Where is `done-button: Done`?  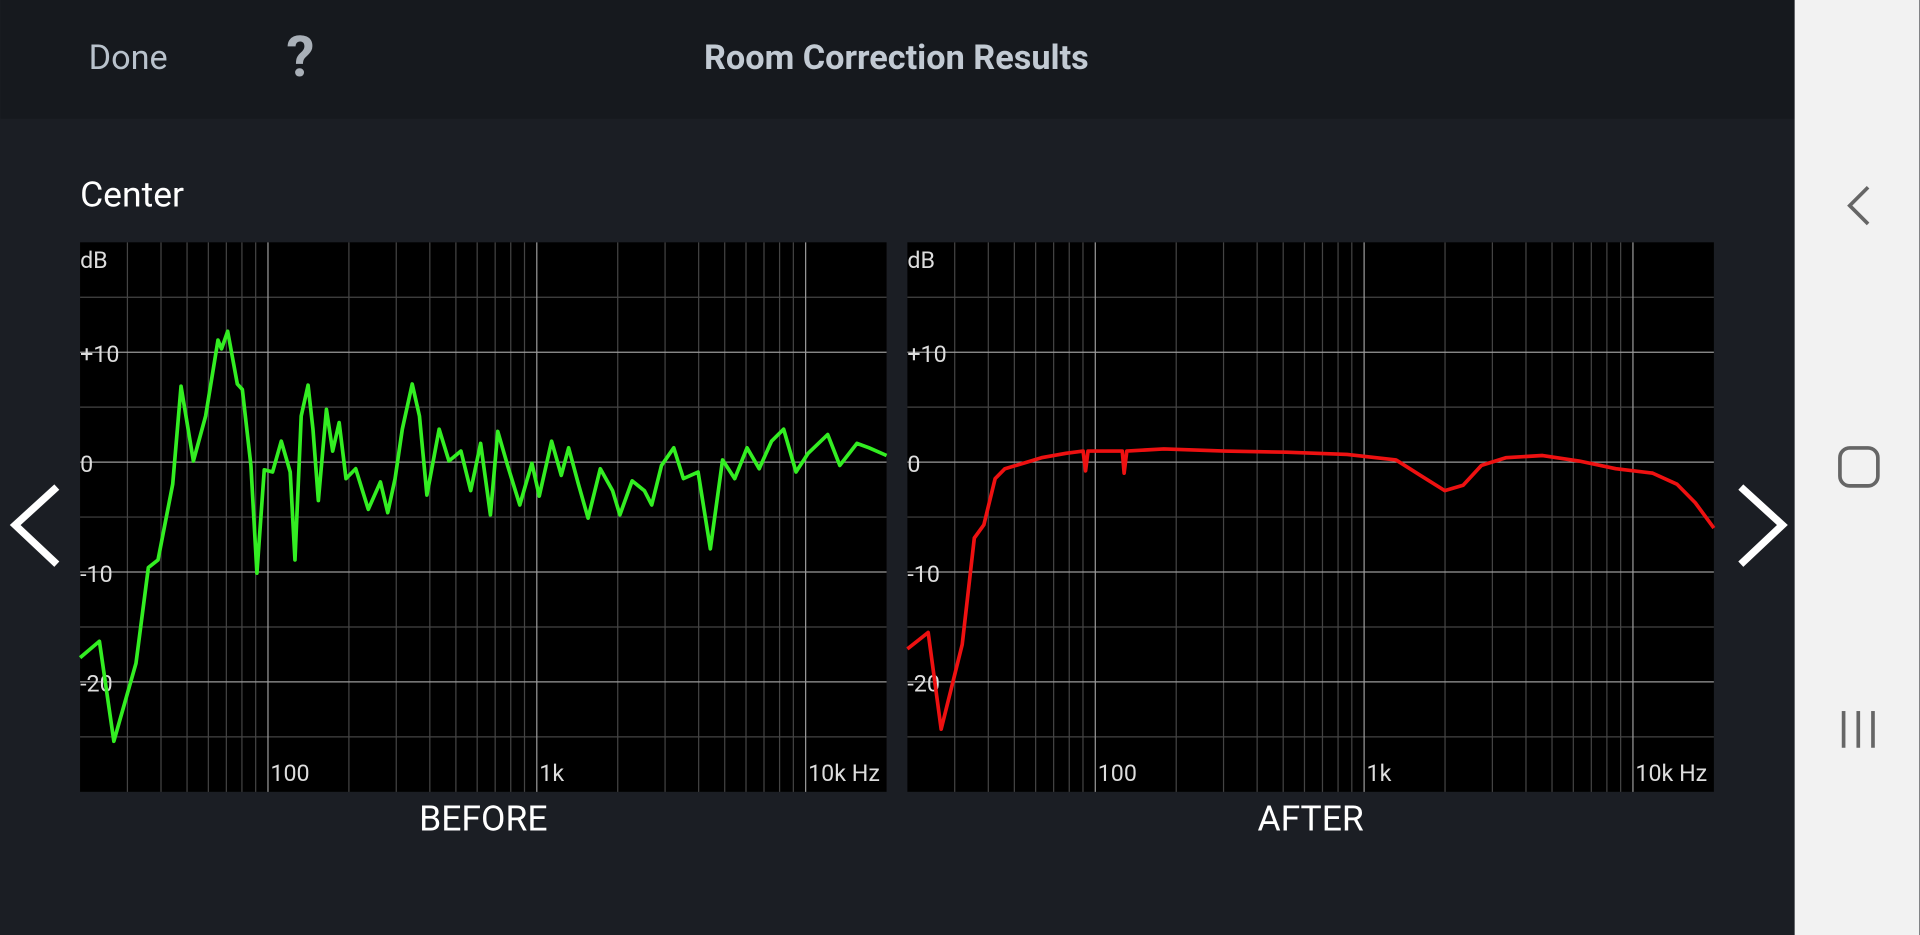
done-button: Done is located at coordinates (128, 58).